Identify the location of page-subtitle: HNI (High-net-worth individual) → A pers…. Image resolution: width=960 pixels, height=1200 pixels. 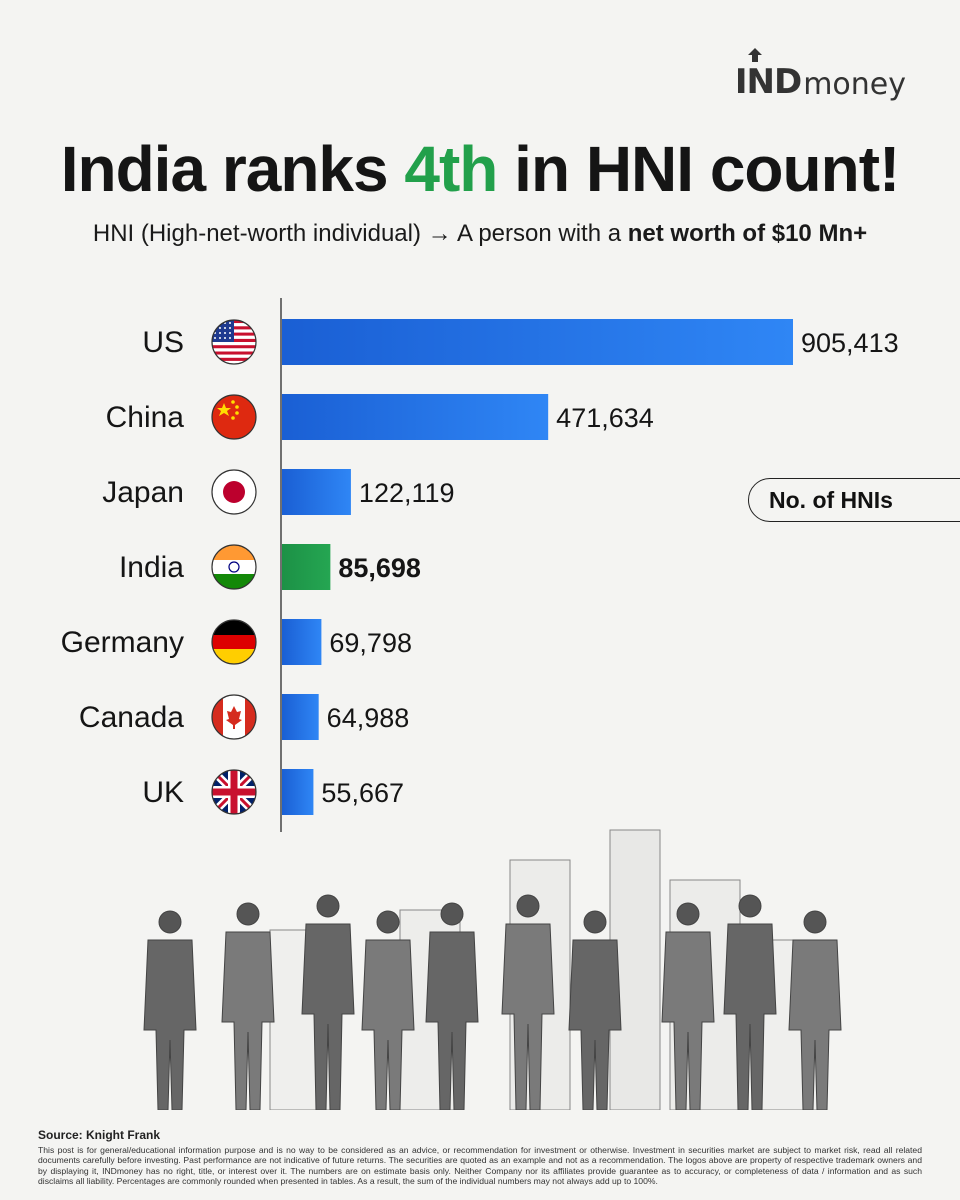
(480, 234).